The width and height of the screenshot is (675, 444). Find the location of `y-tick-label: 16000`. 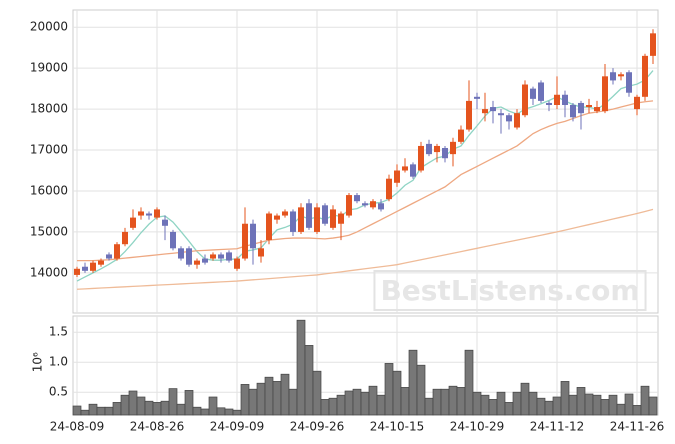

y-tick-label: 16000 is located at coordinates (49, 190).